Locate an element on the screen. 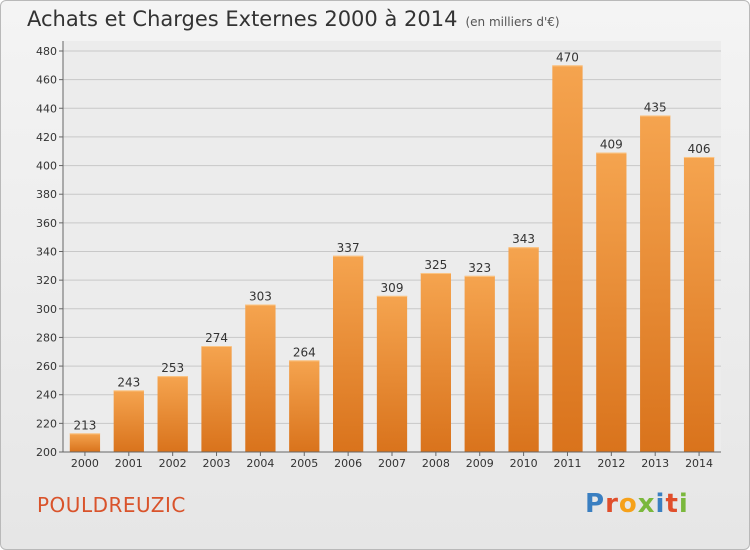 The width and height of the screenshot is (750, 550). bar-2014 is located at coordinates (699, 304).